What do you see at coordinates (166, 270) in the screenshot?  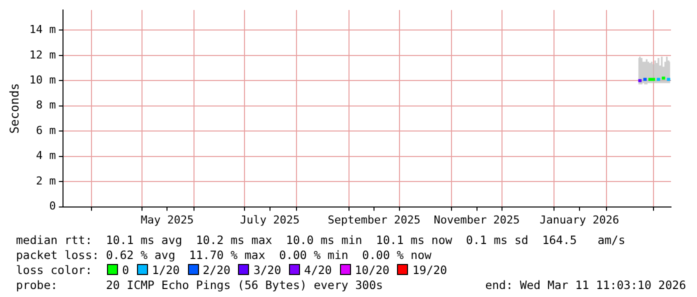 I see `legend-label: 1/20` at bounding box center [166, 270].